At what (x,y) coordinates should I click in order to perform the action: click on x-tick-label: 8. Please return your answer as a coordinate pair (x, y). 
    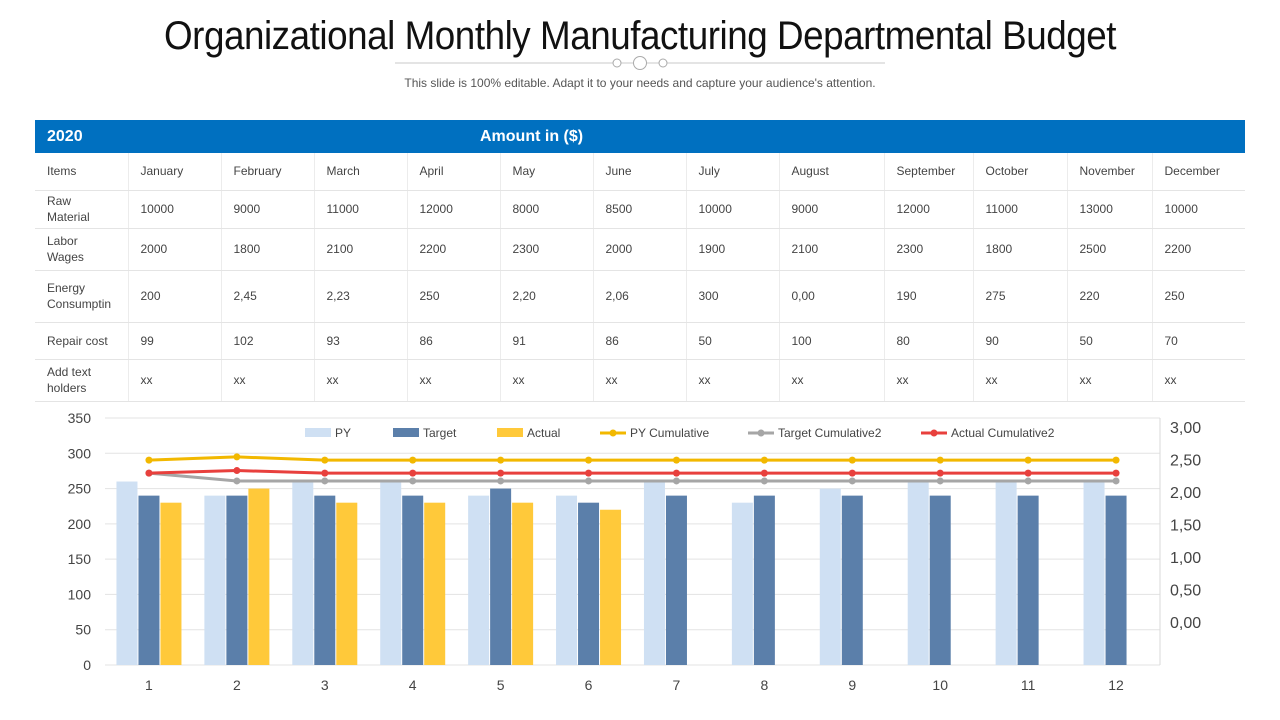
    Looking at the image, I should click on (764, 683).